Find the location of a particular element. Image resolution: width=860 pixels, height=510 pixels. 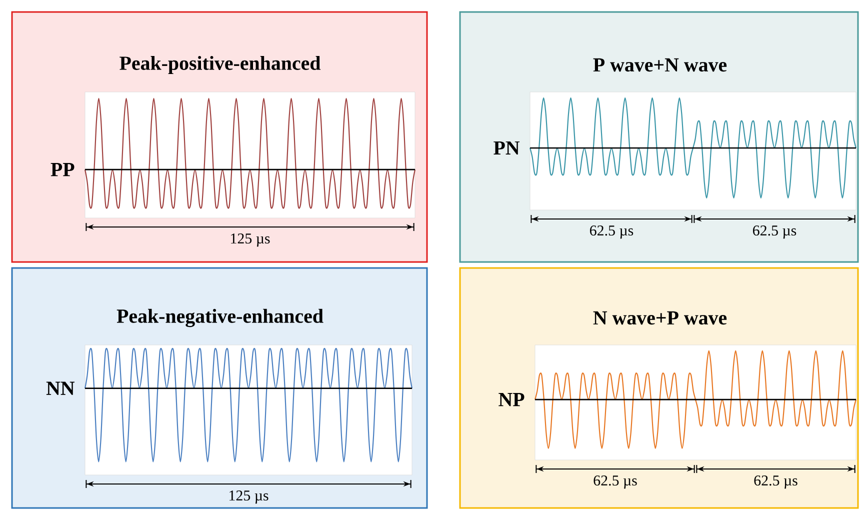

chart-title: Peak-positive-enhanced is located at coordinates (220, 65).